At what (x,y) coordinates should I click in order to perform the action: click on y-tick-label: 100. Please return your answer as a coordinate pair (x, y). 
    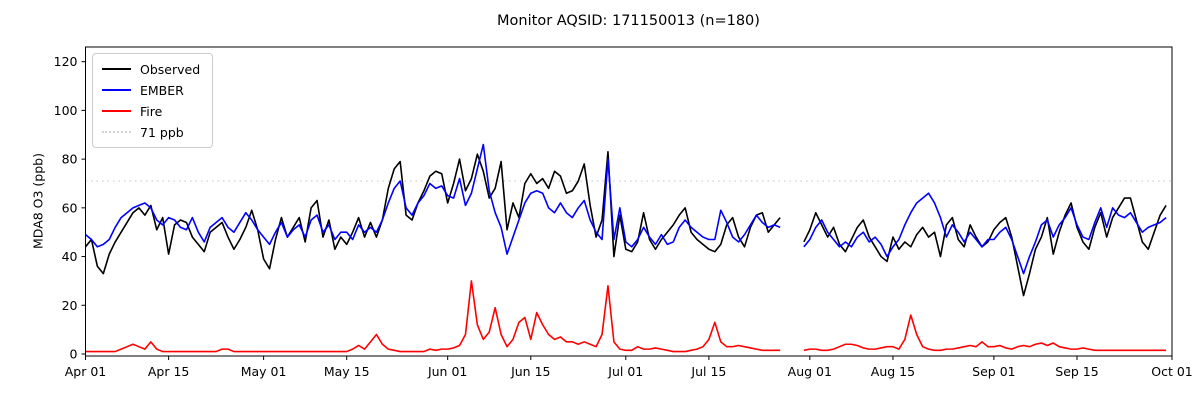
    Looking at the image, I should click on (66, 110).